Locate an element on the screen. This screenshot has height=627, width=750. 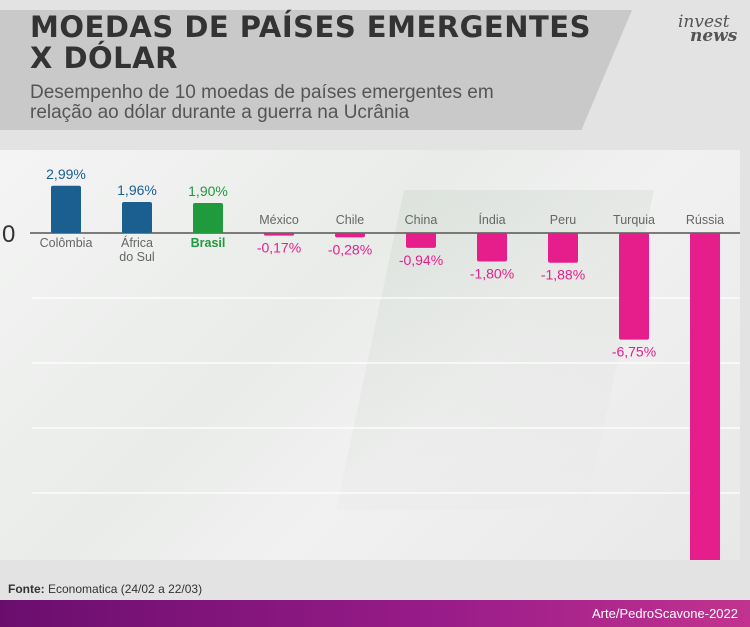
zero-axis-label: 0 is located at coordinates (8, 234).